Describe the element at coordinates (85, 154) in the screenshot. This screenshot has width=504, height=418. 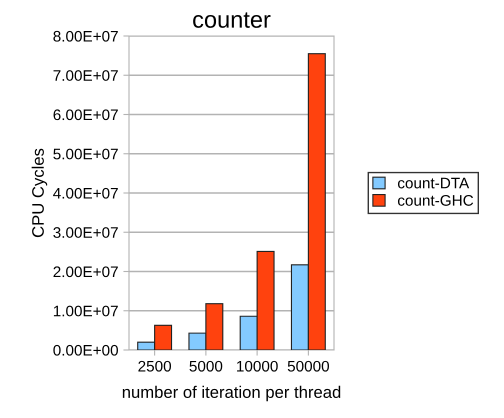
I see `y-tick-label: 5.00E+07` at that location.